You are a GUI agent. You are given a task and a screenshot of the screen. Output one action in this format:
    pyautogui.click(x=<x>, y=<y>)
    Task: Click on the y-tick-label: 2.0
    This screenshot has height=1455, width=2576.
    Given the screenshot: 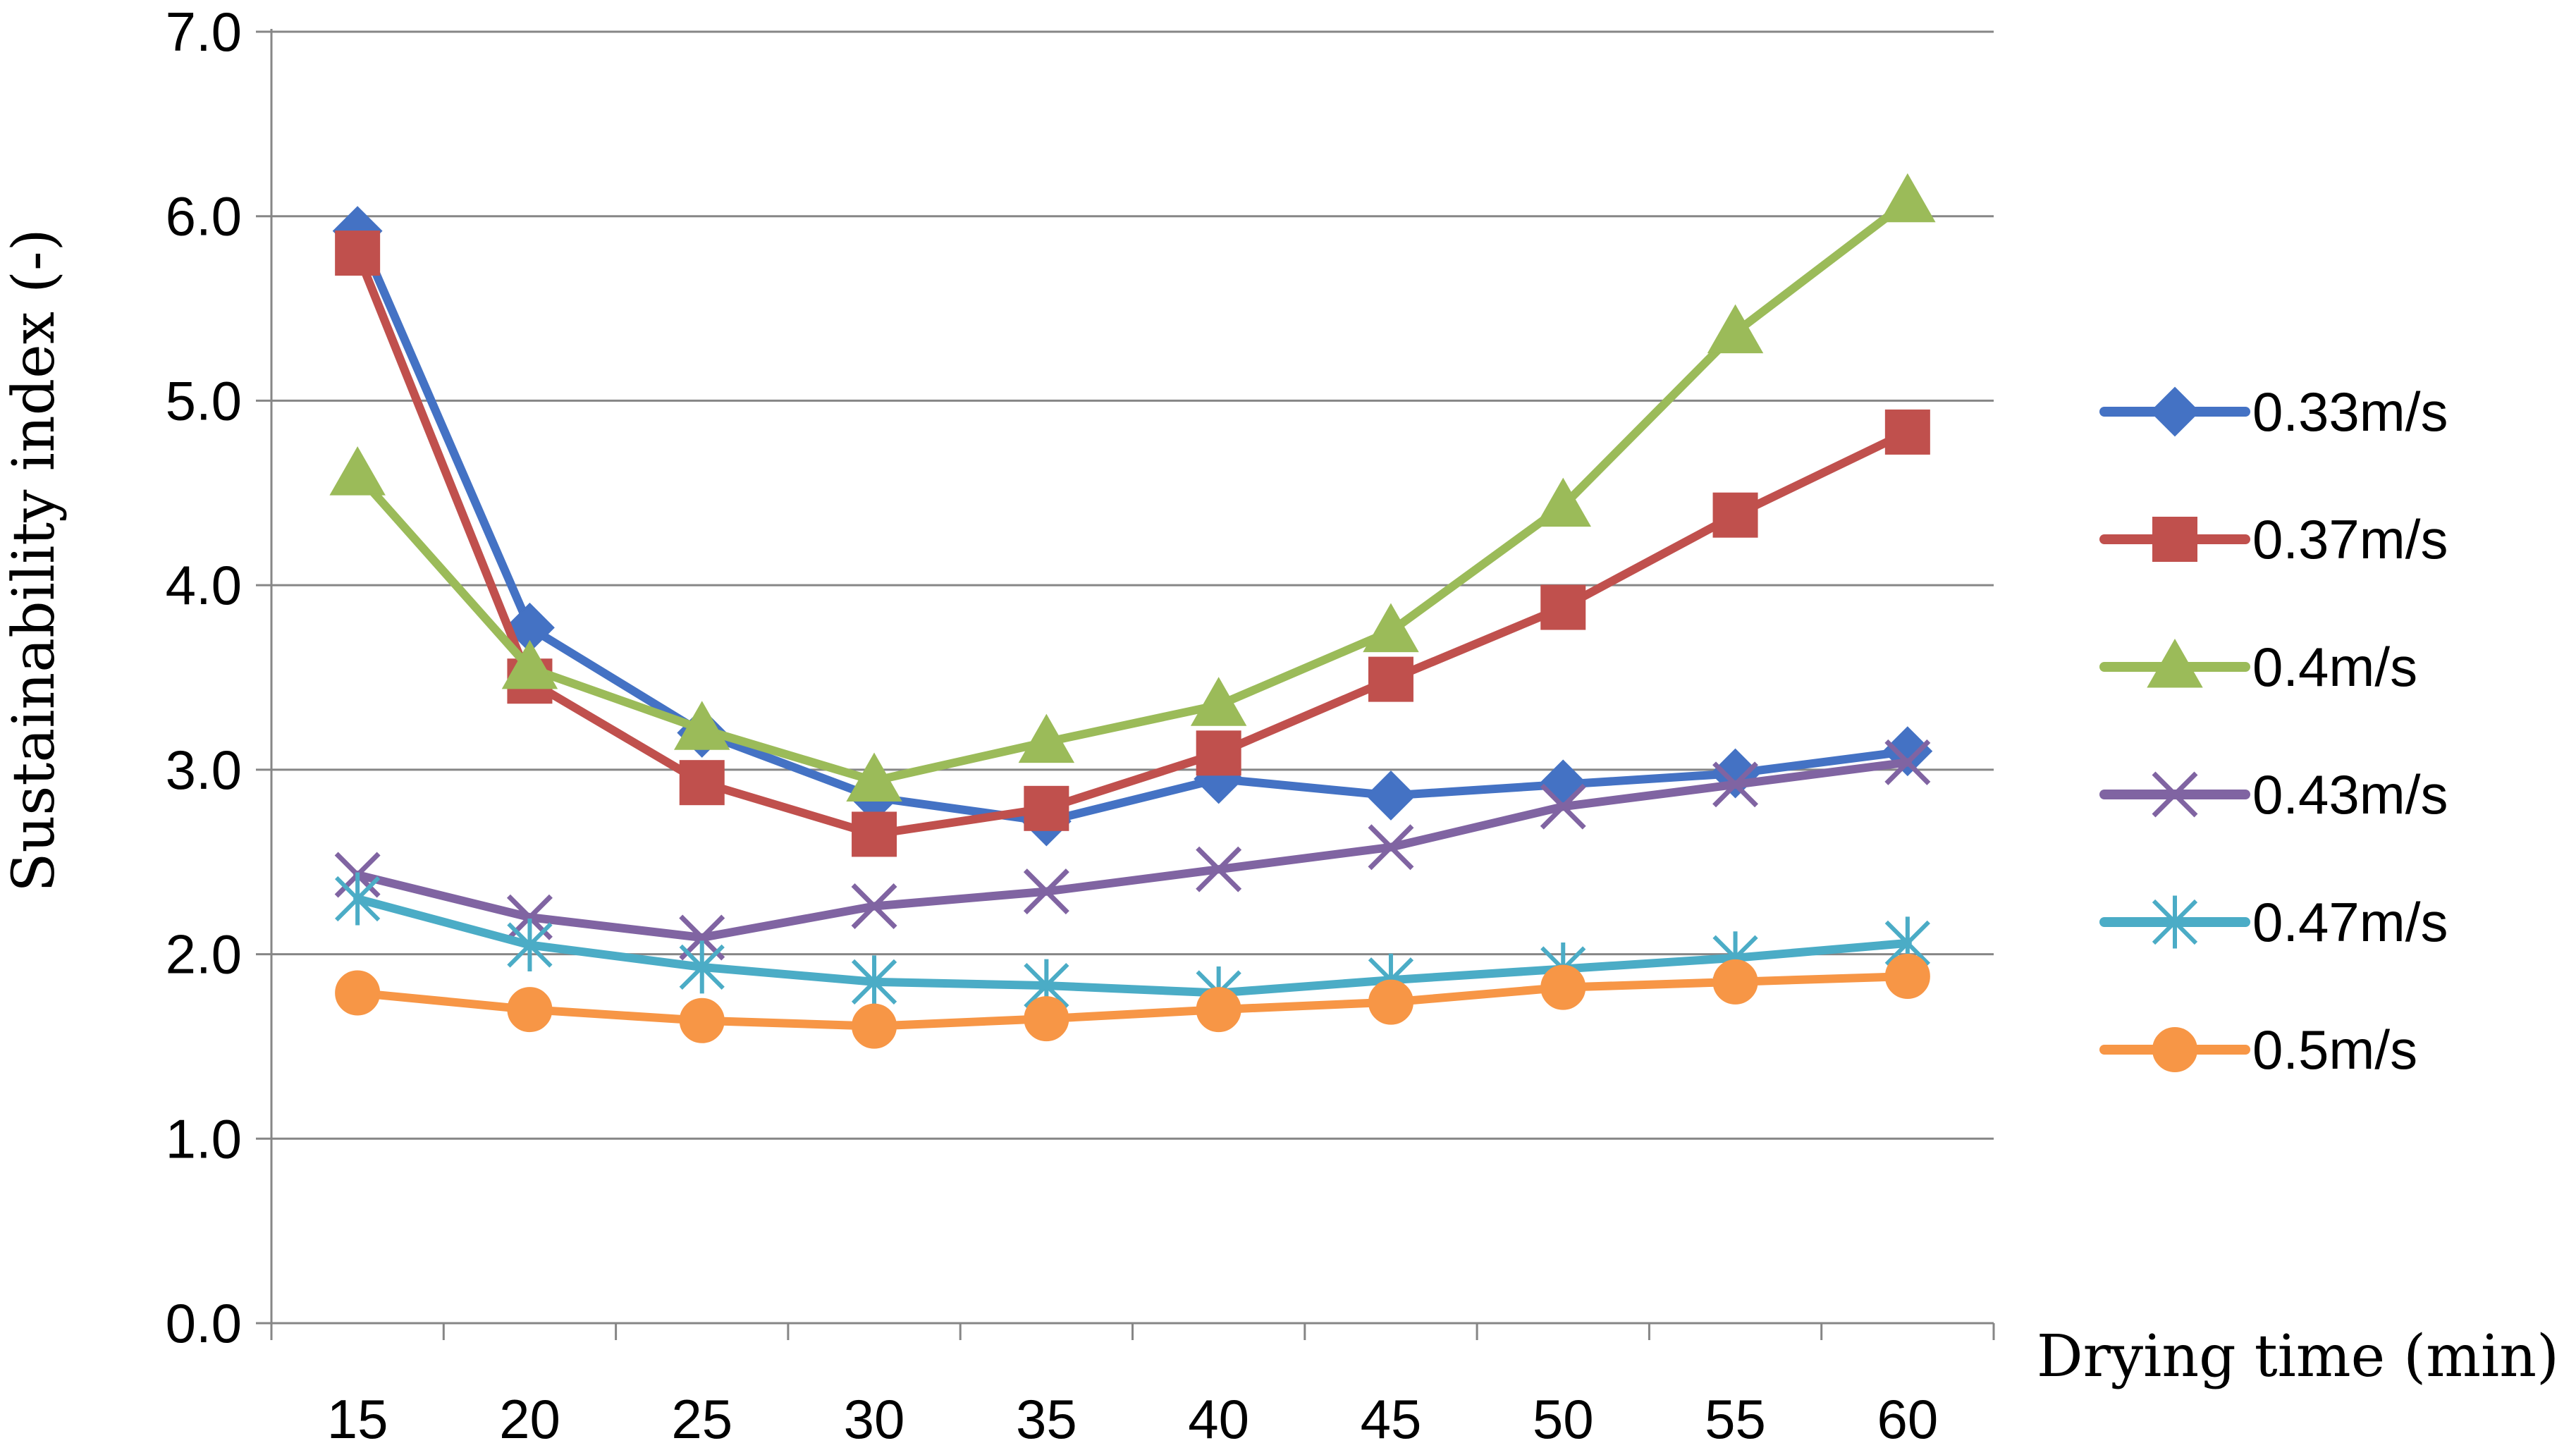 What is the action you would take?
    pyautogui.click(x=204, y=955)
    